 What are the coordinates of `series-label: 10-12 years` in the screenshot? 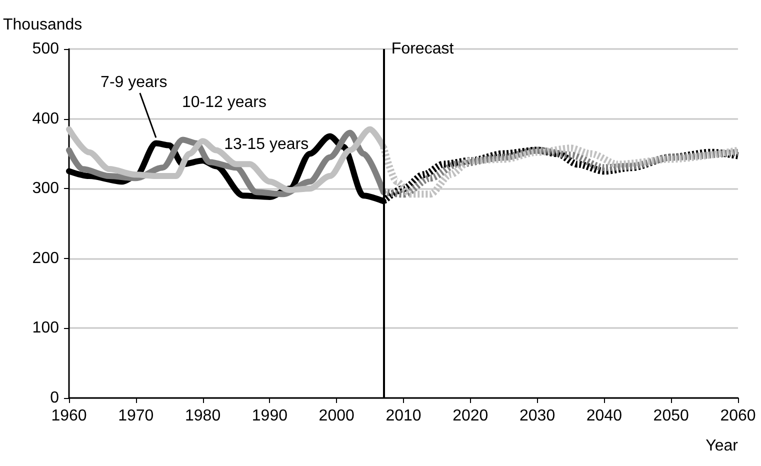 It's located at (224, 103).